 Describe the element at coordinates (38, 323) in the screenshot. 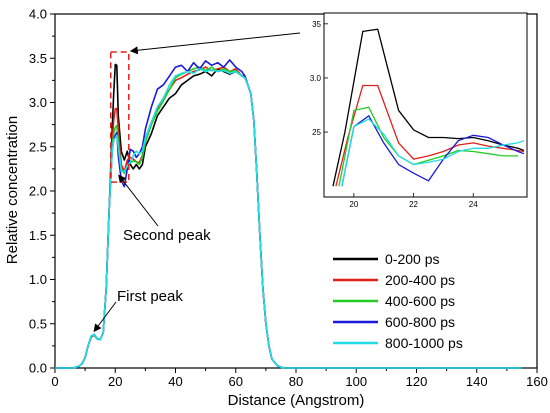

I see `y-tick-label: 0.5` at that location.